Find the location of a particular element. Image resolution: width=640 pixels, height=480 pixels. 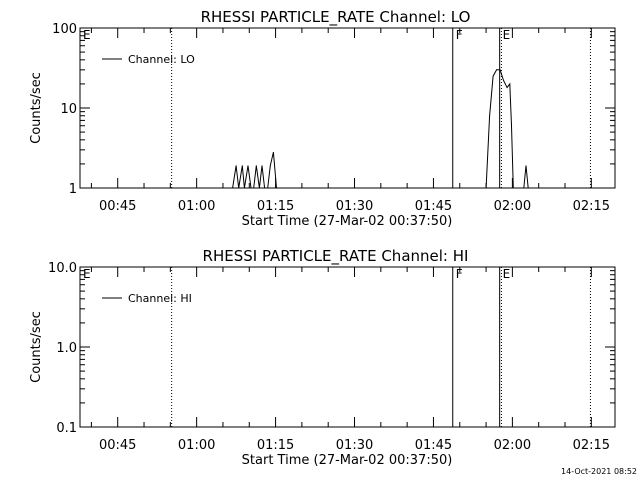

x-tick-label-1-1: 01:00 is located at coordinates (196, 445).